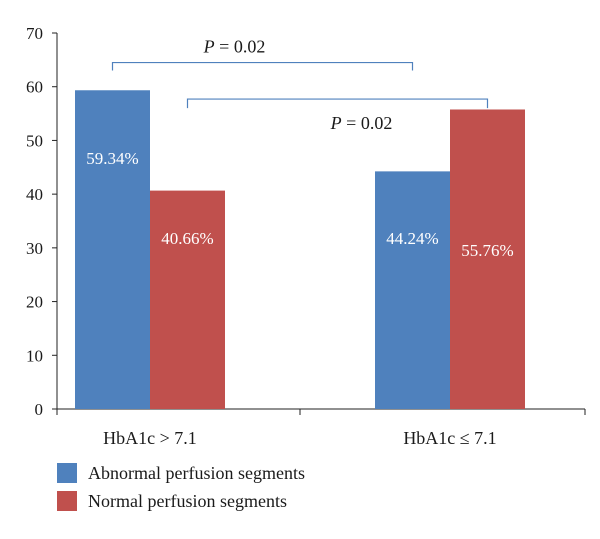 The height and width of the screenshot is (539, 600). What do you see at coordinates (34, 248) in the screenshot?
I see `y-tick-label: 30` at bounding box center [34, 248].